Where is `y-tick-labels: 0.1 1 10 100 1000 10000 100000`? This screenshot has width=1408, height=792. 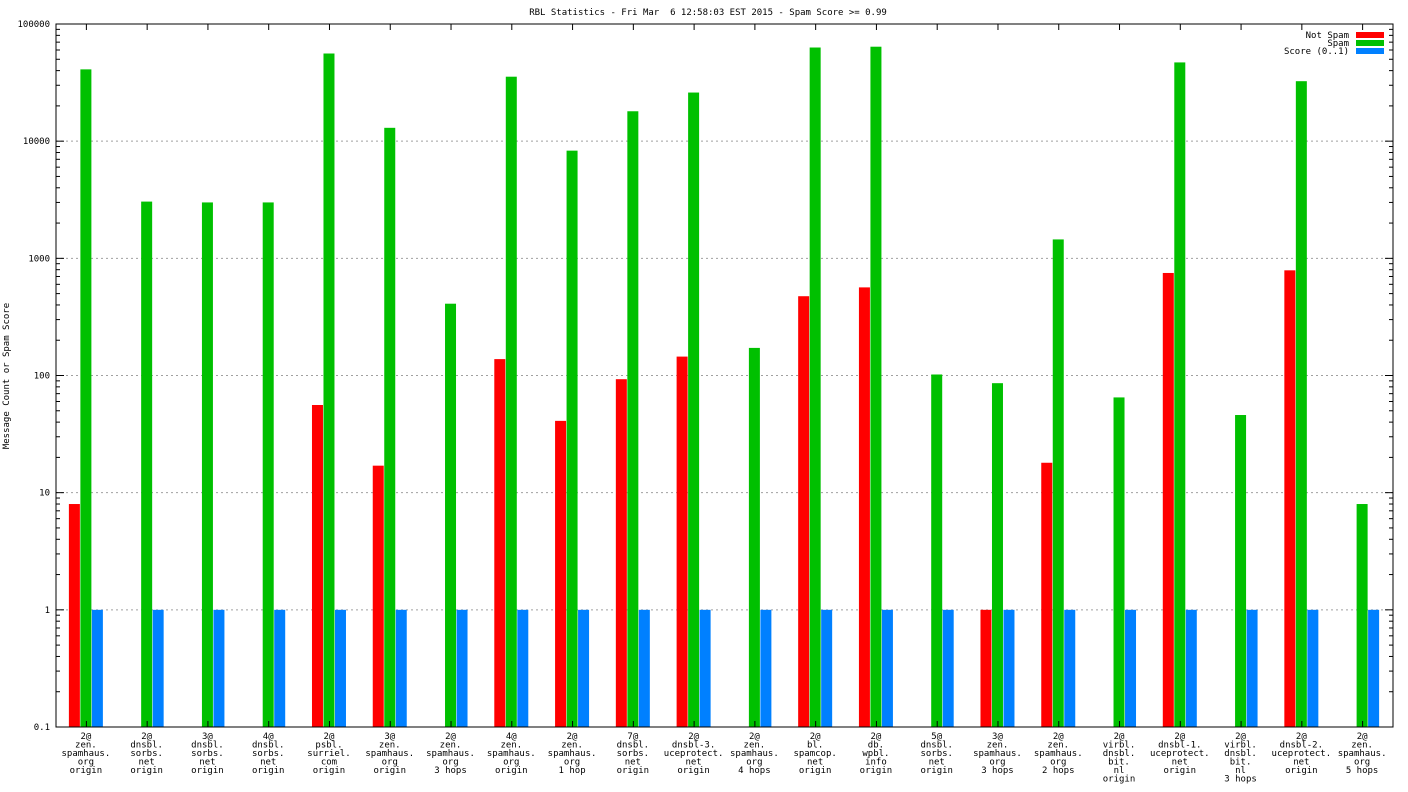 y-tick-labels: 0.1 1 10 100 1000 10000 100000 is located at coordinates (33, 376).